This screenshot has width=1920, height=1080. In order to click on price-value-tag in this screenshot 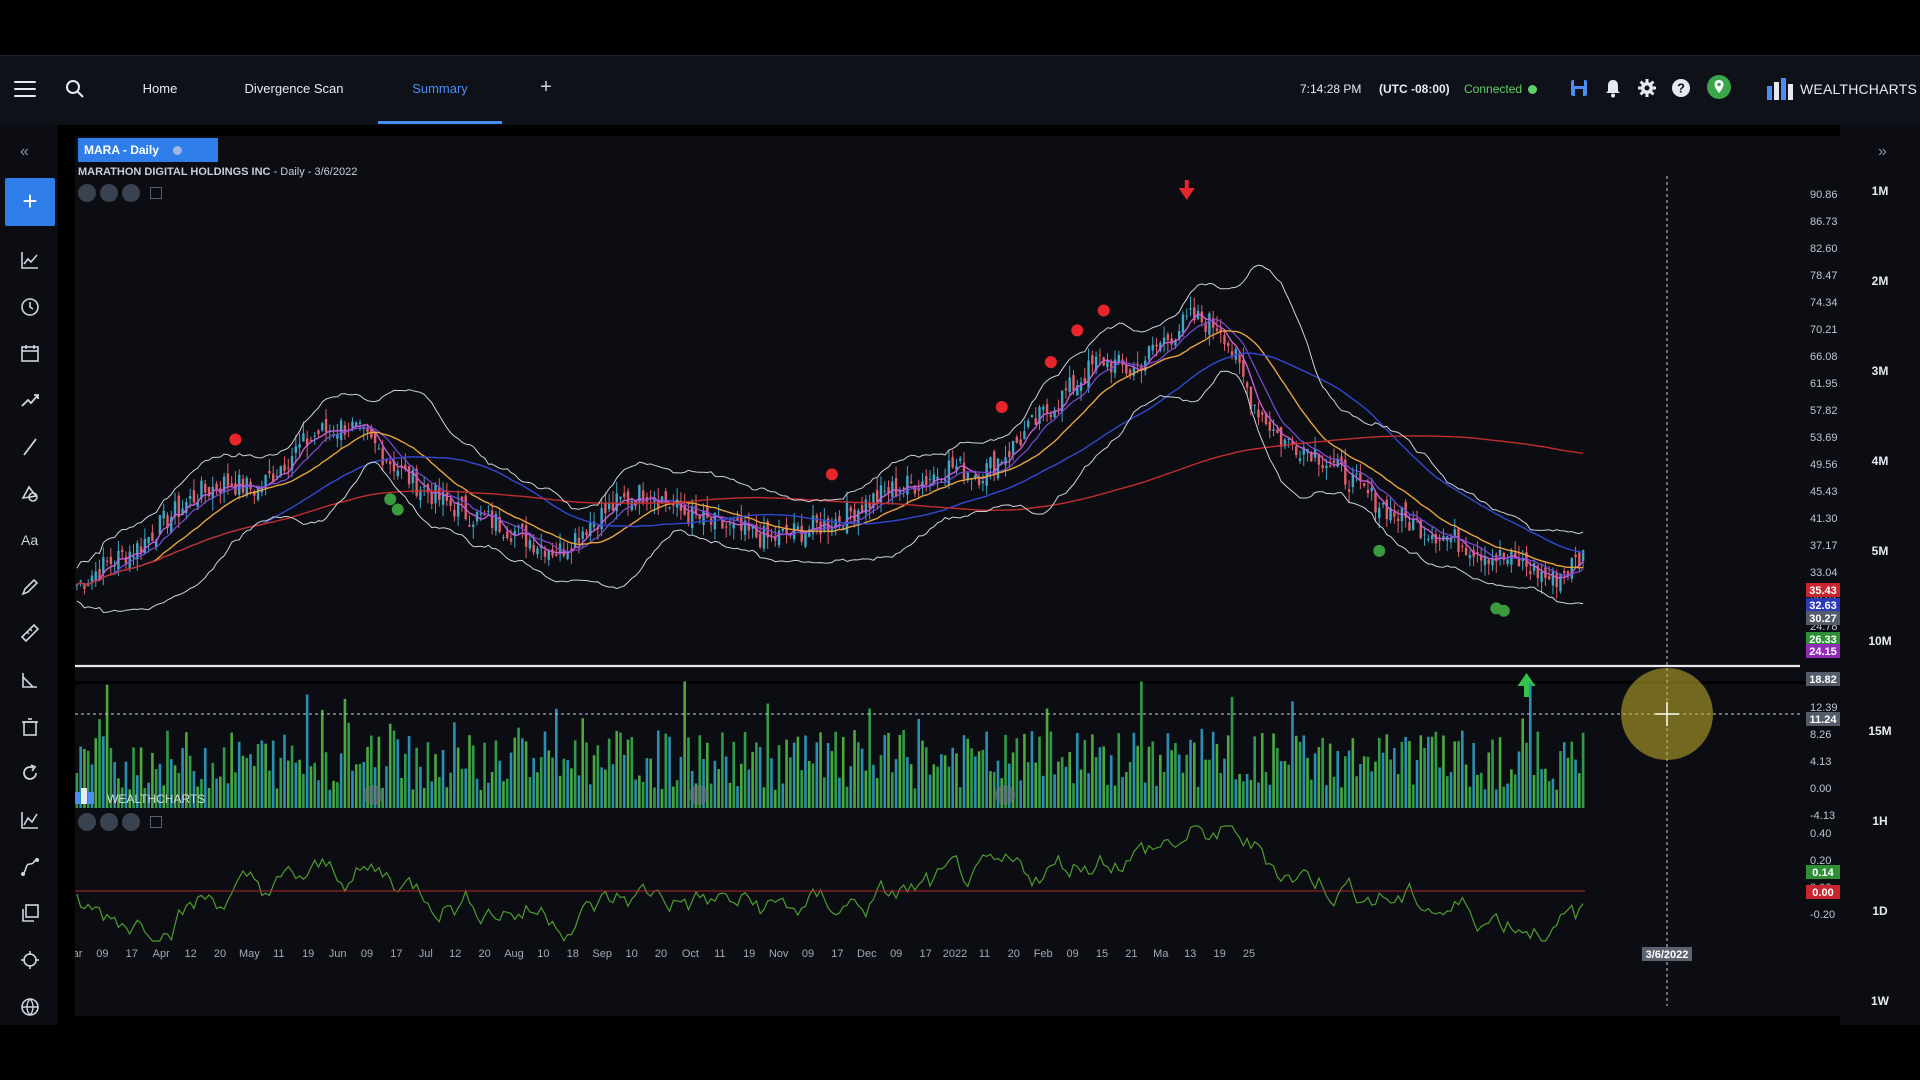, I will do `click(1823, 639)`.